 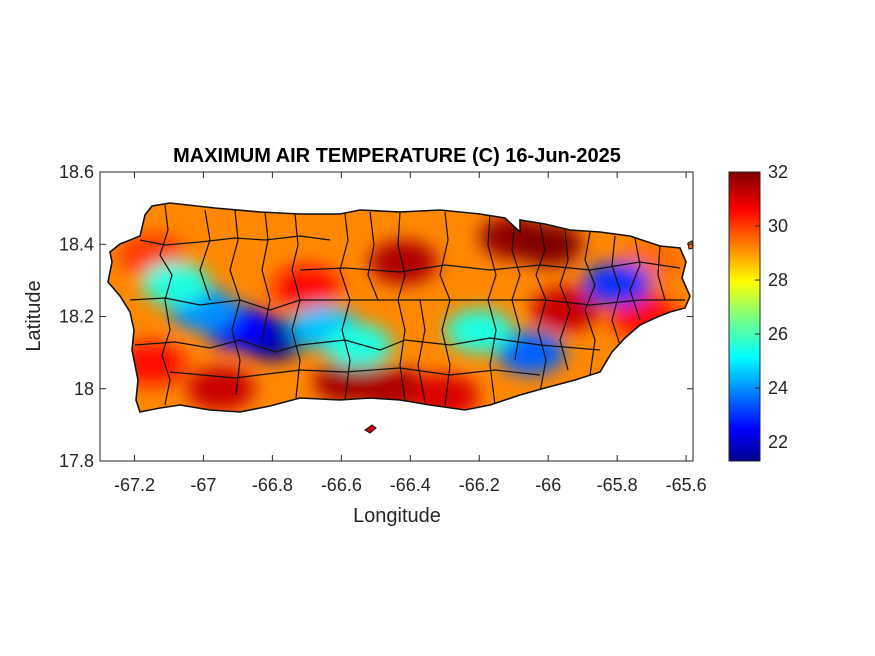 What do you see at coordinates (84, 389) in the screenshot?
I see `y-tick-label: 18` at bounding box center [84, 389].